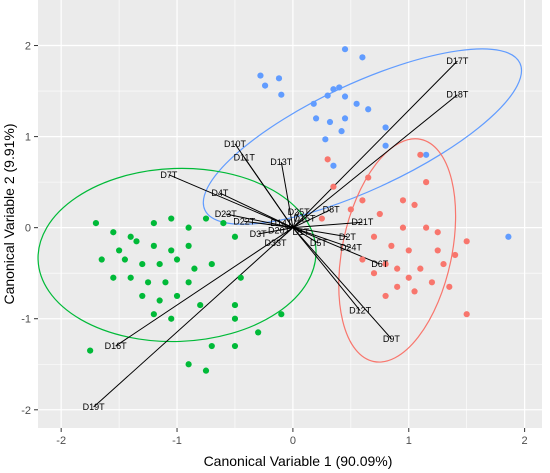 This screenshot has height=473, width=550. I want to click on y-axis-ticks: -2 -1 0 1 2, so click(29, 229).